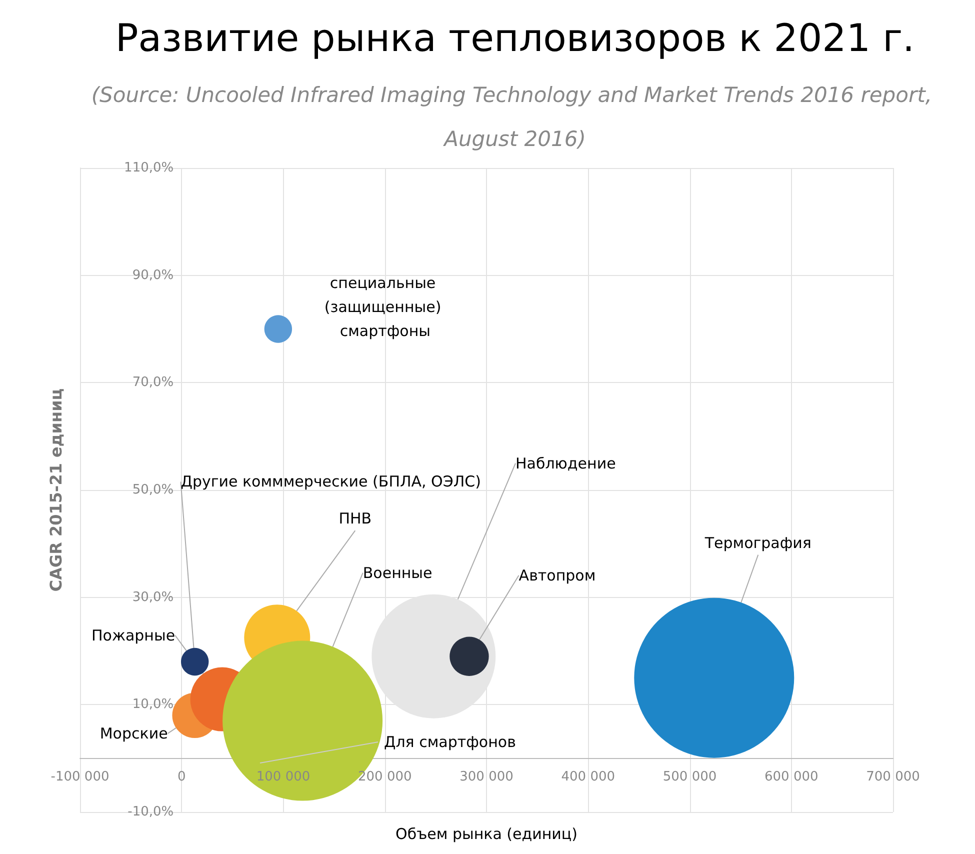 The height and width of the screenshot is (854, 975). Describe the element at coordinates (565, 463) in the screenshot. I see `text: Наблюдение` at that location.